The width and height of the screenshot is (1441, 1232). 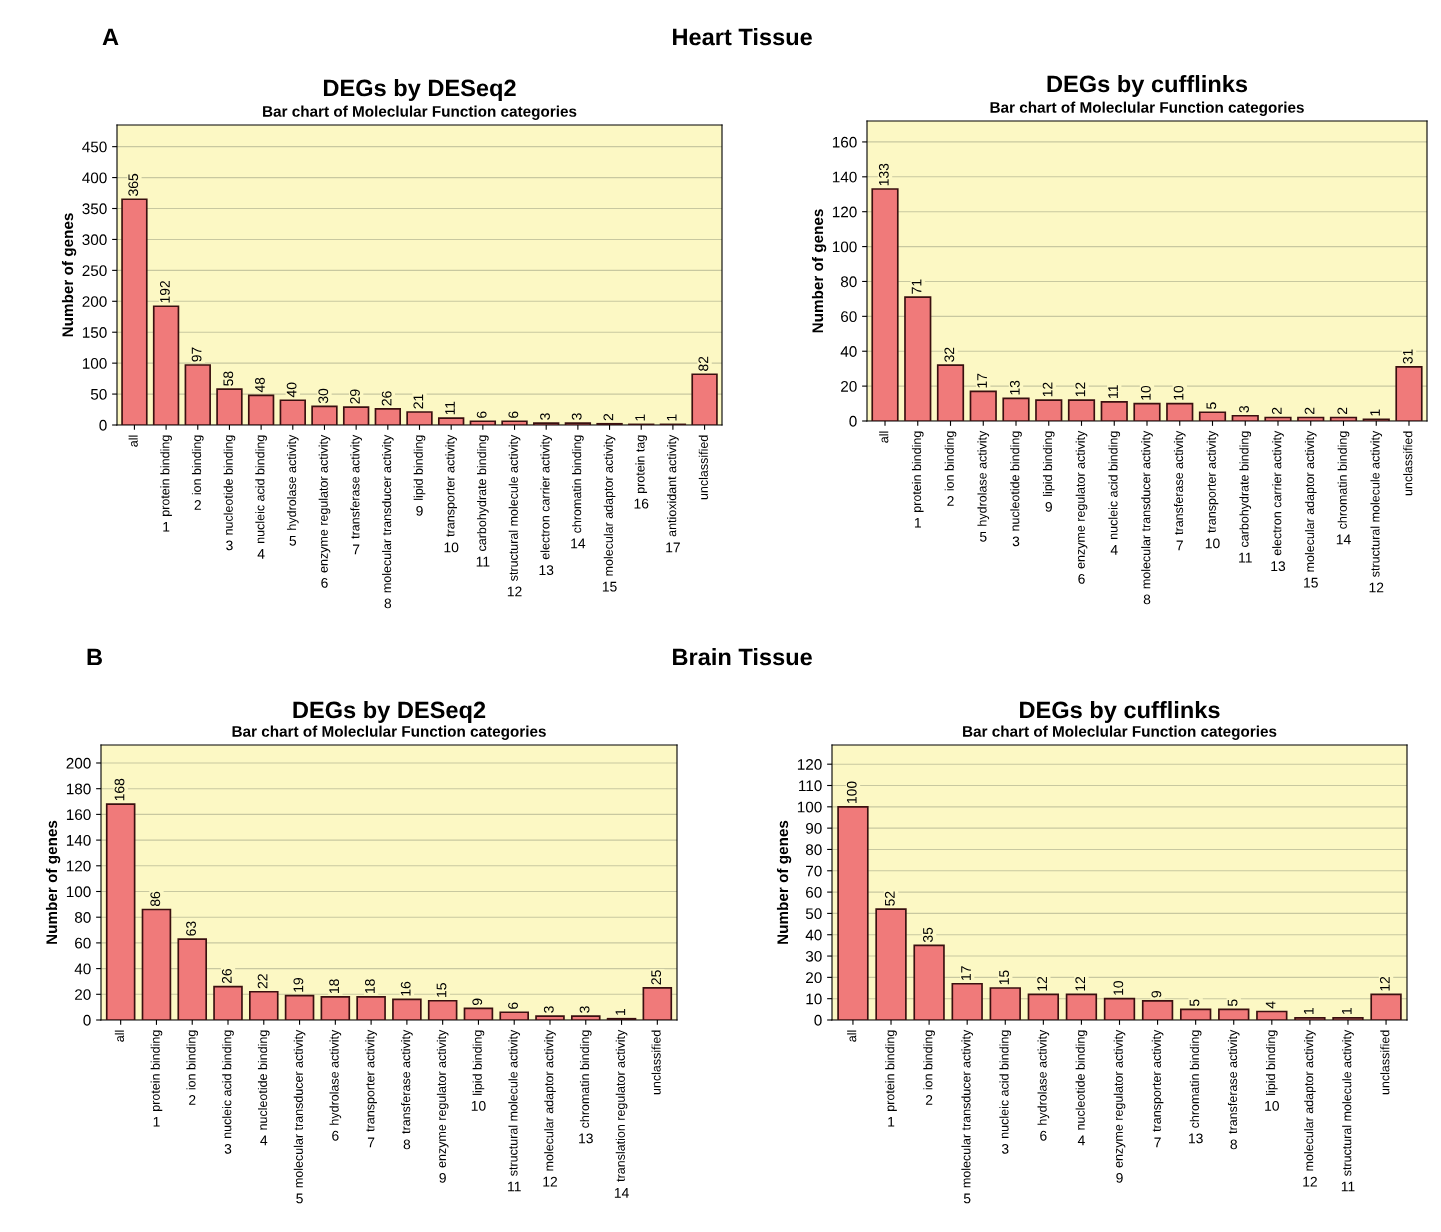 I want to click on data-label: 16, so click(x=405, y=988).